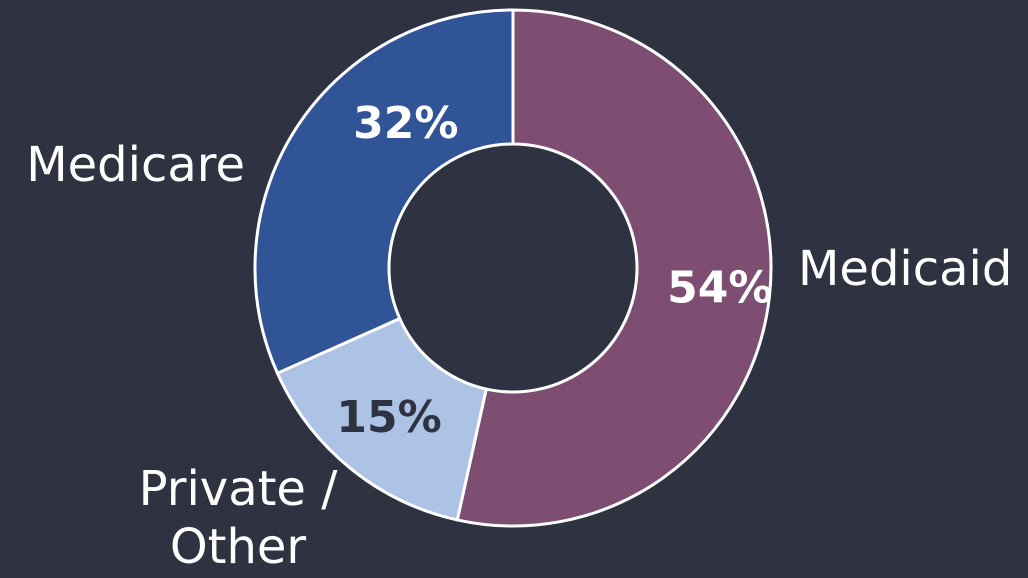 The width and height of the screenshot is (1028, 578). I want to click on category-label-medicaid: Medicaid, so click(905, 269).